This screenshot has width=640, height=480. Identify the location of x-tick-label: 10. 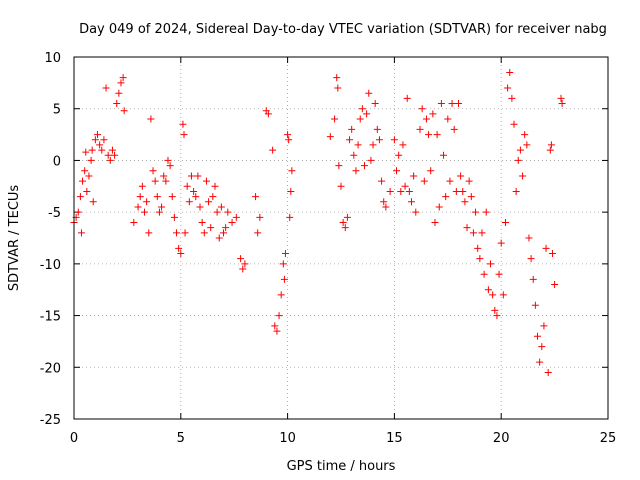
(287, 438).